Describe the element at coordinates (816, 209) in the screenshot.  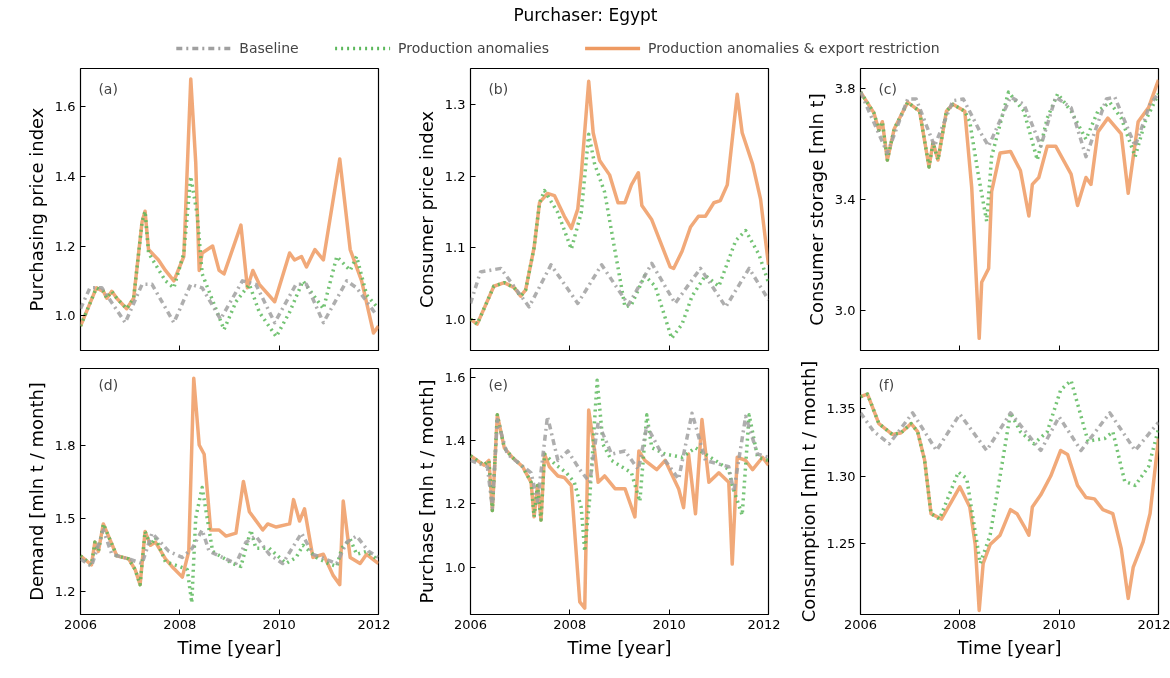
I see `y-axis-title: Consumer storage [mln t]` at that location.